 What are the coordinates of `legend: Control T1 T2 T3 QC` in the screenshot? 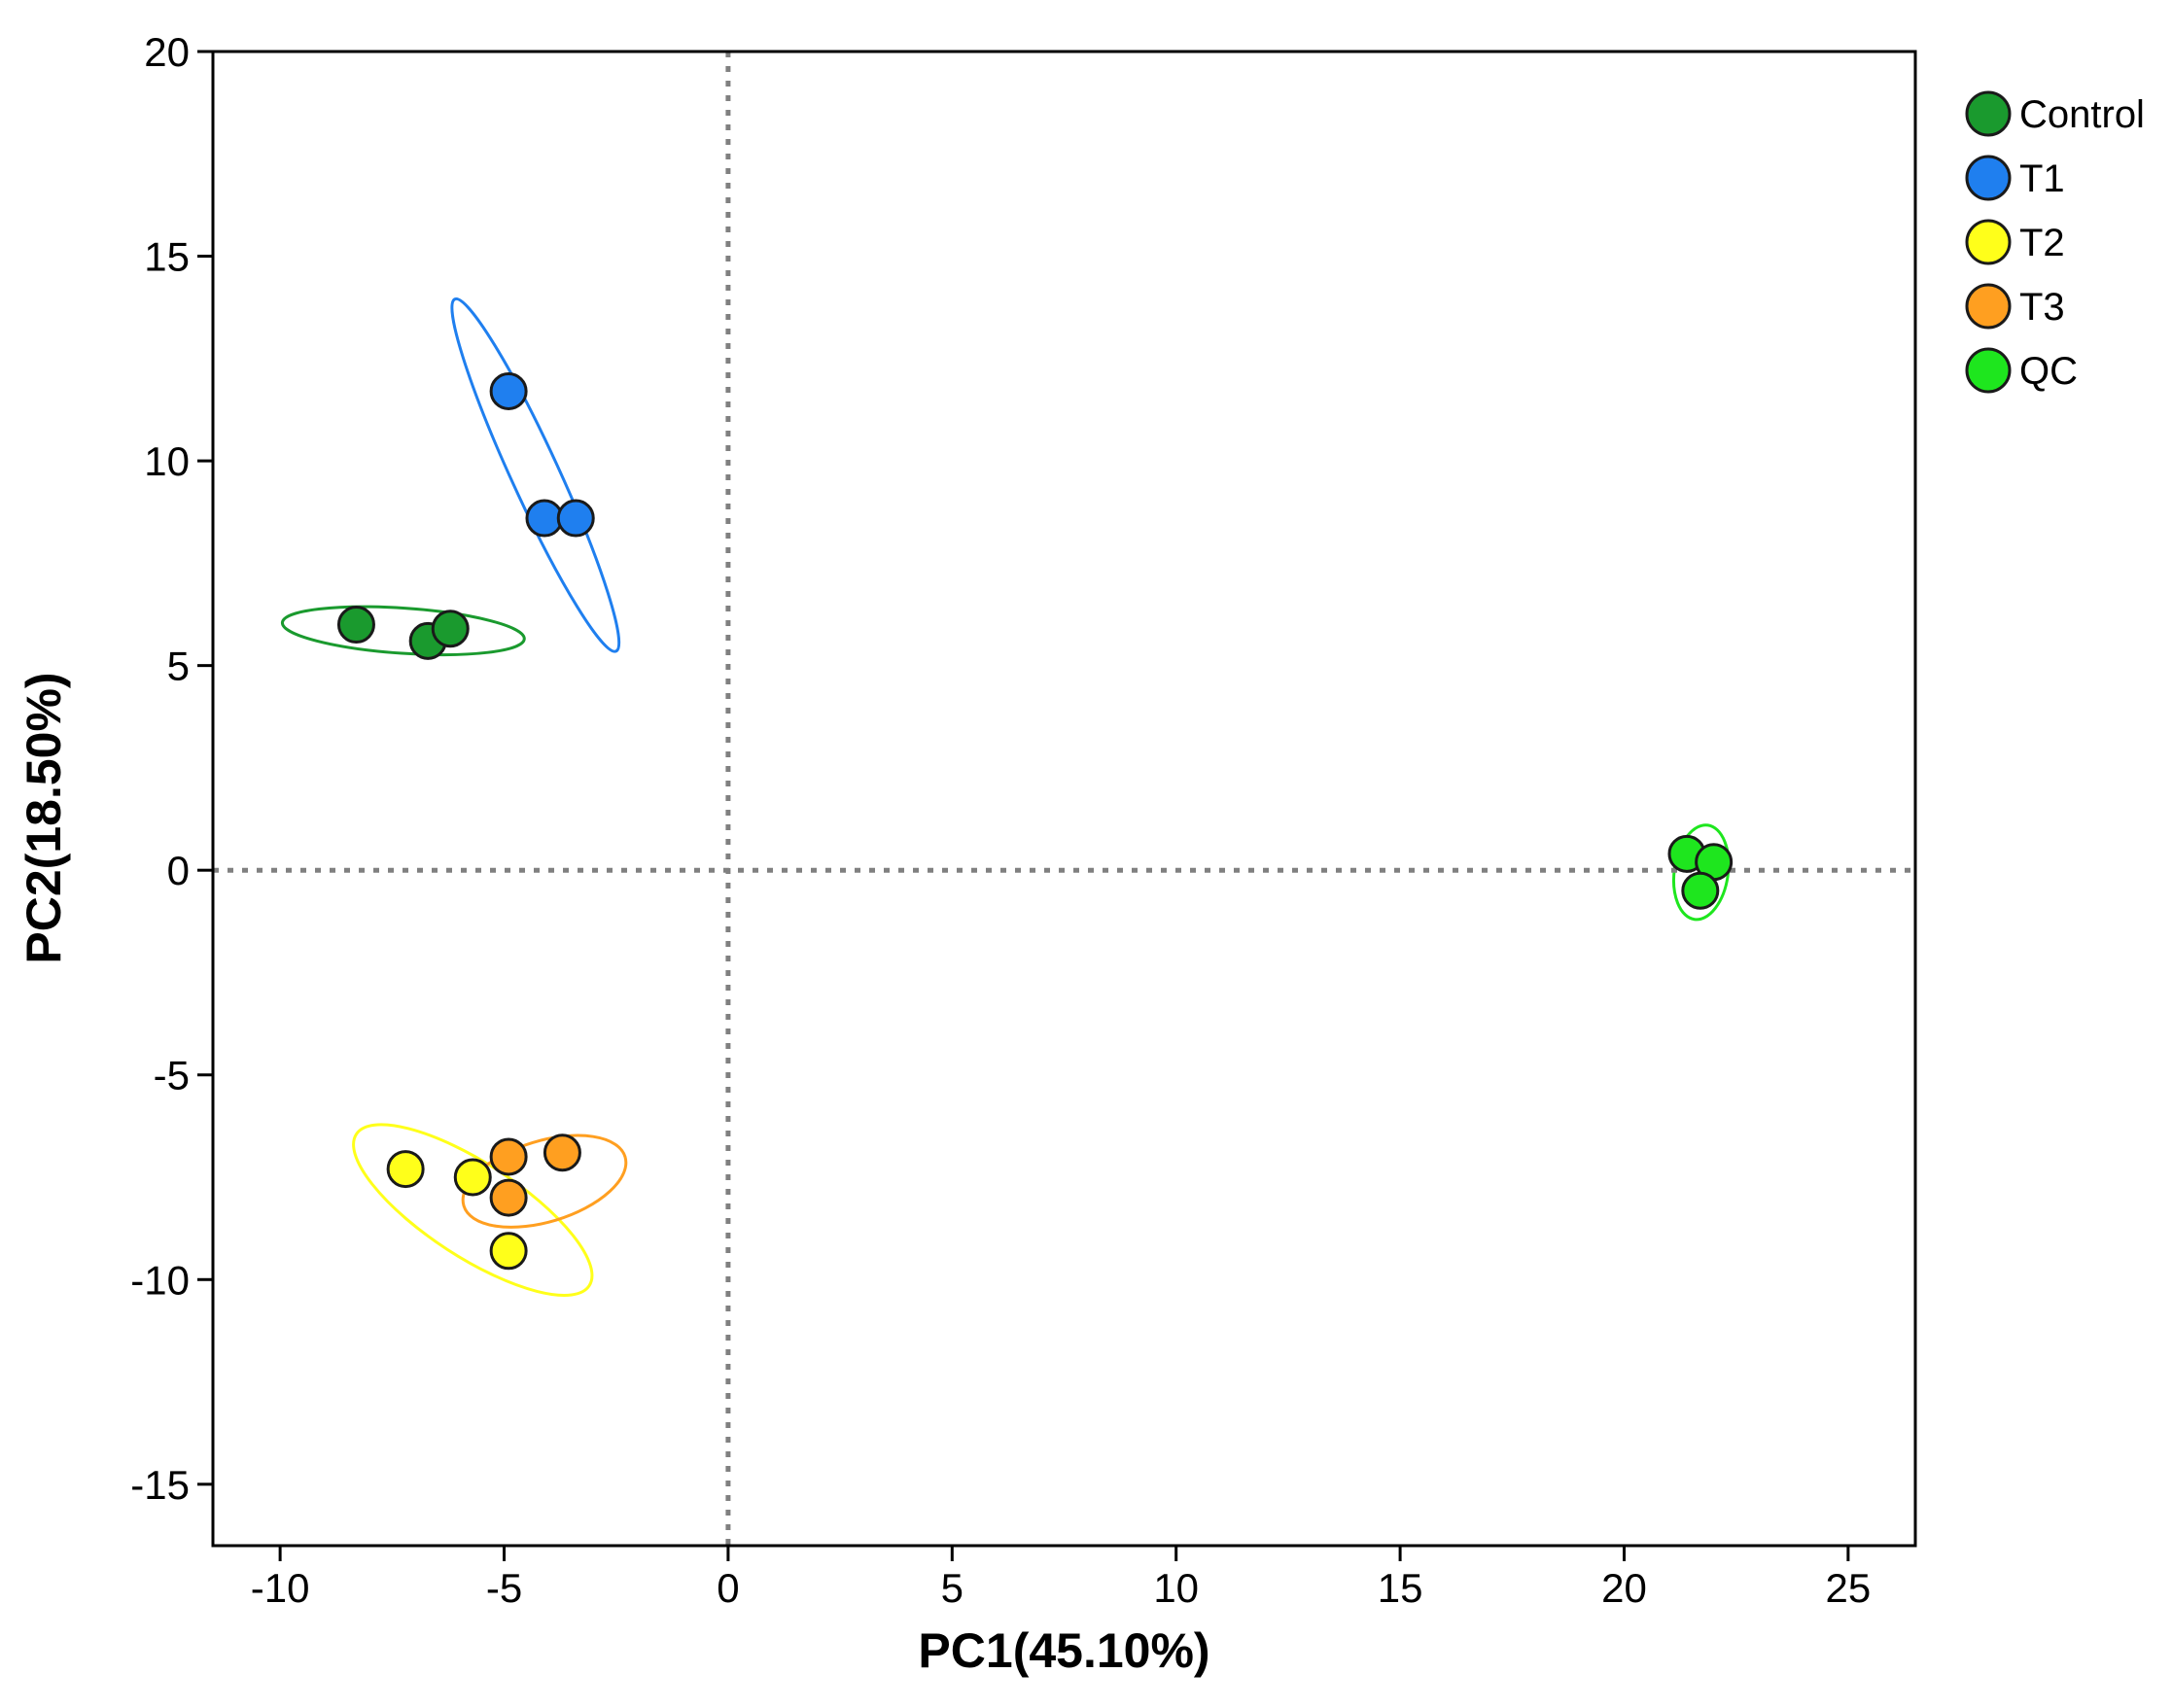 It's located at (2055, 242).